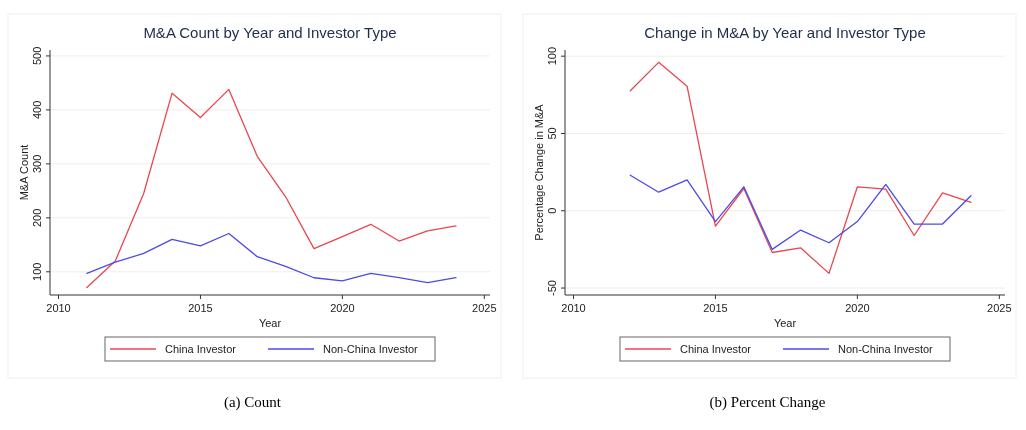 Image resolution: width=1026 pixels, height=430 pixels. I want to click on y-tick-label: 0, so click(552, 210).